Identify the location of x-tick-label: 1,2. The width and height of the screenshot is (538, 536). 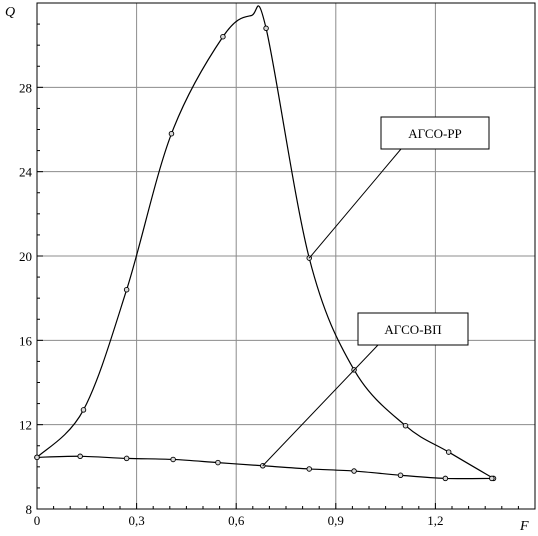
(435, 520).